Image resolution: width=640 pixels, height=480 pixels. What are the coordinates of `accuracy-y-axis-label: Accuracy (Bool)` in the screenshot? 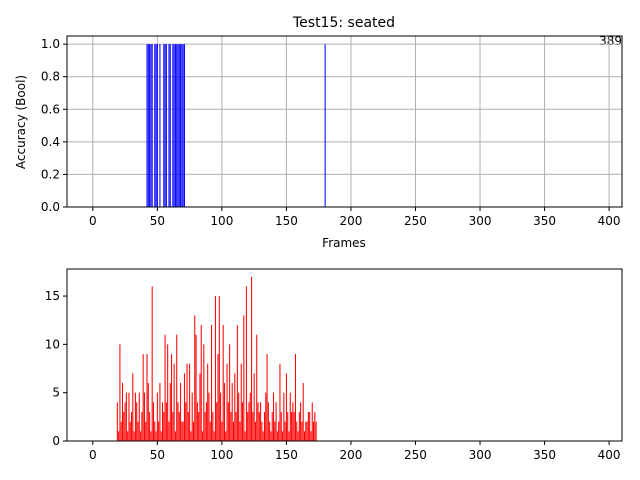 It's located at (21, 122).